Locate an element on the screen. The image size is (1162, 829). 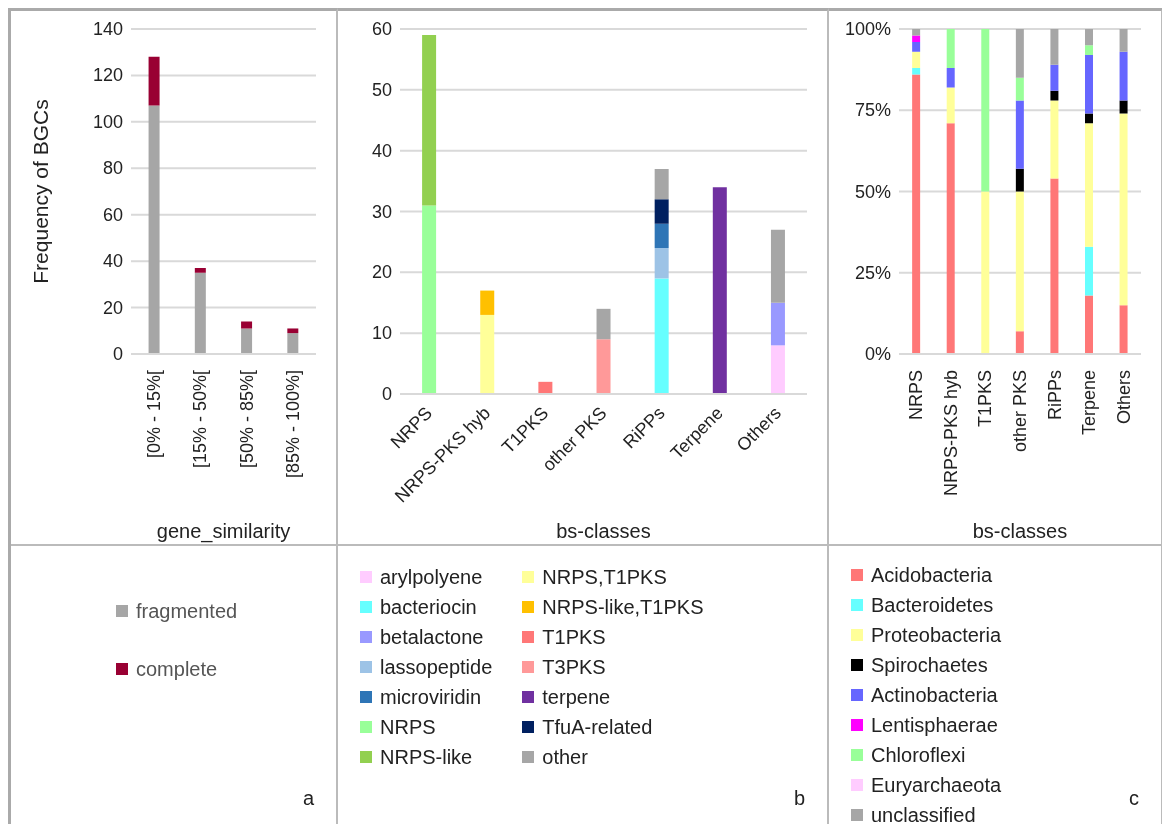
y-tick-label: 10 is located at coordinates (381, 333).